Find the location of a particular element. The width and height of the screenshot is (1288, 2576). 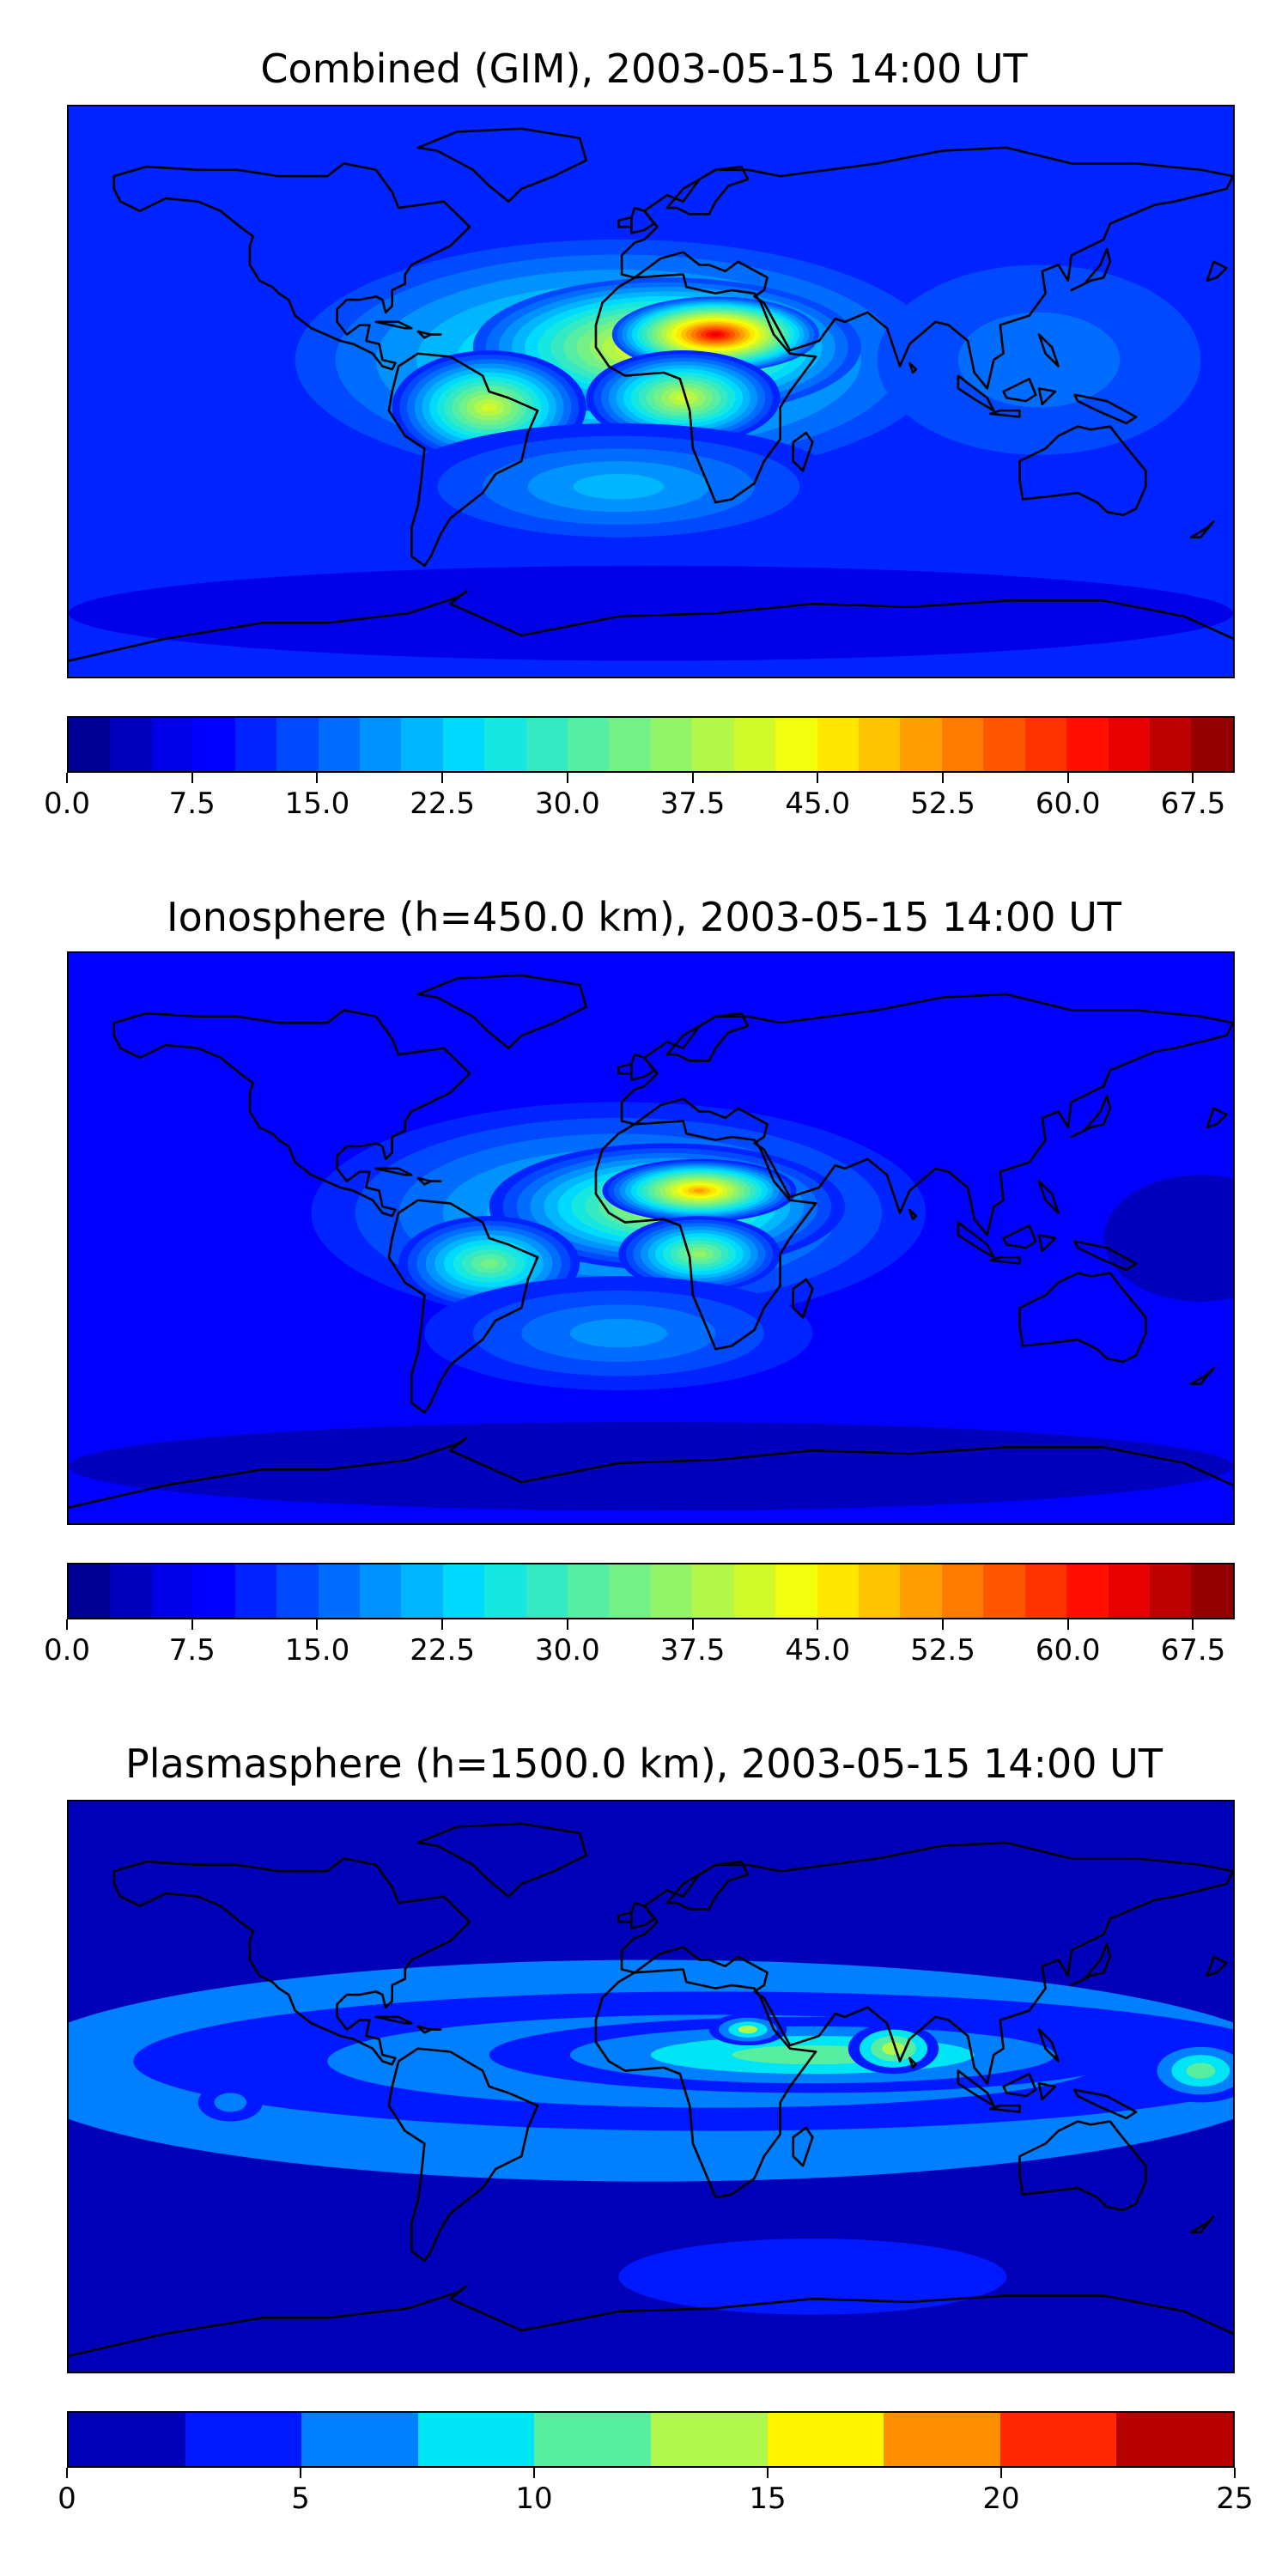

colorbar-plasmasphere is located at coordinates (651, 2440).